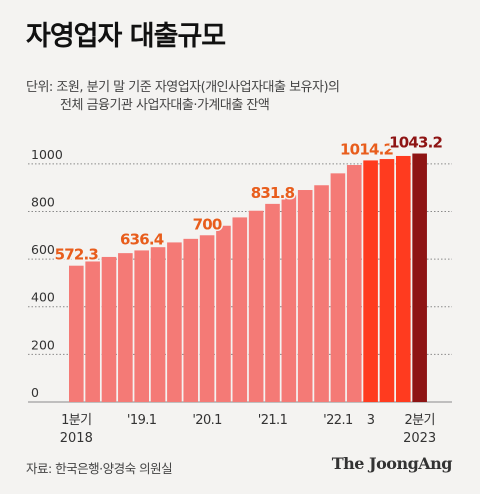 The image size is (480, 494). I want to click on y-tick-label: 1000, so click(47, 154).